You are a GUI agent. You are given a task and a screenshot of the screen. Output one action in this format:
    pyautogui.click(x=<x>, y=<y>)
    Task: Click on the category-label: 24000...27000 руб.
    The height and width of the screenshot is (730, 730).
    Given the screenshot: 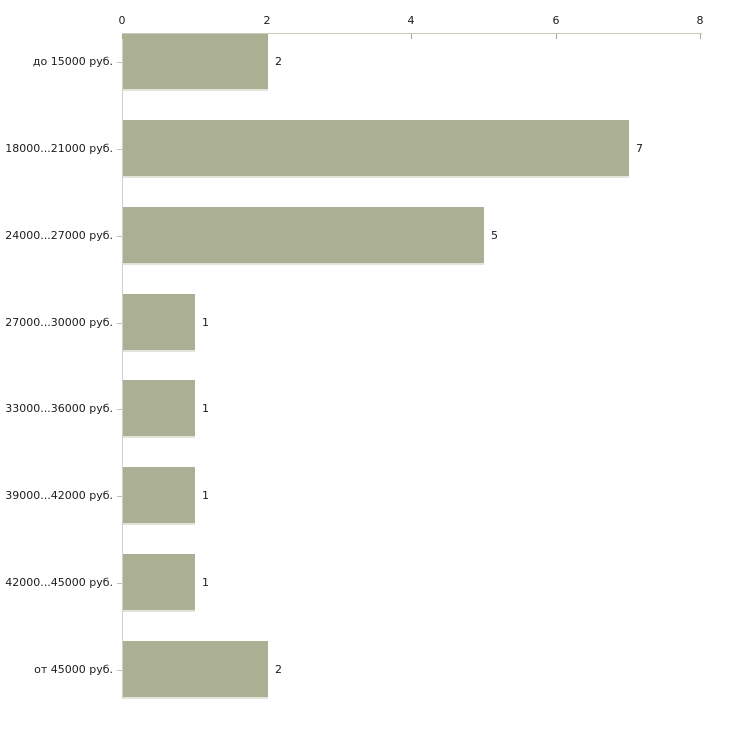 What is the action you would take?
    pyautogui.click(x=59, y=235)
    